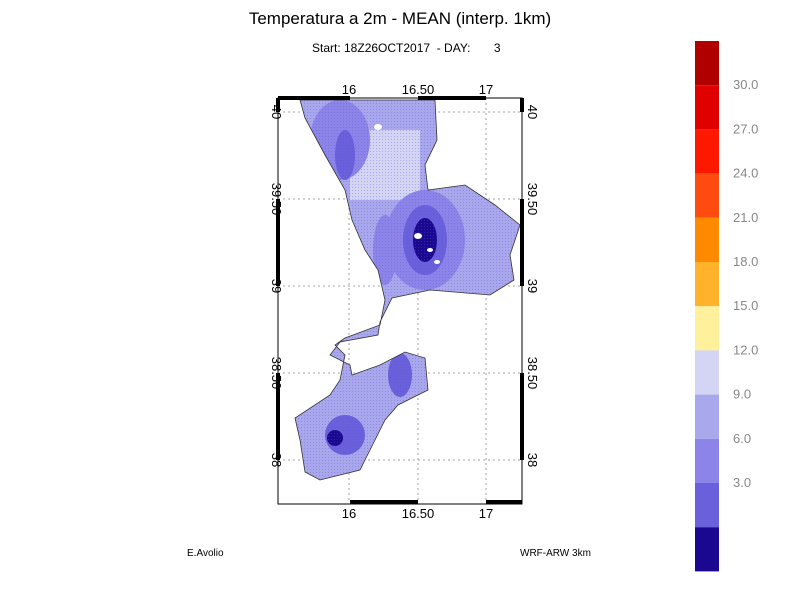 The height and width of the screenshot is (600, 800). What do you see at coordinates (276, 112) in the screenshot?
I see `lat-tick-left-1: 40` at bounding box center [276, 112].